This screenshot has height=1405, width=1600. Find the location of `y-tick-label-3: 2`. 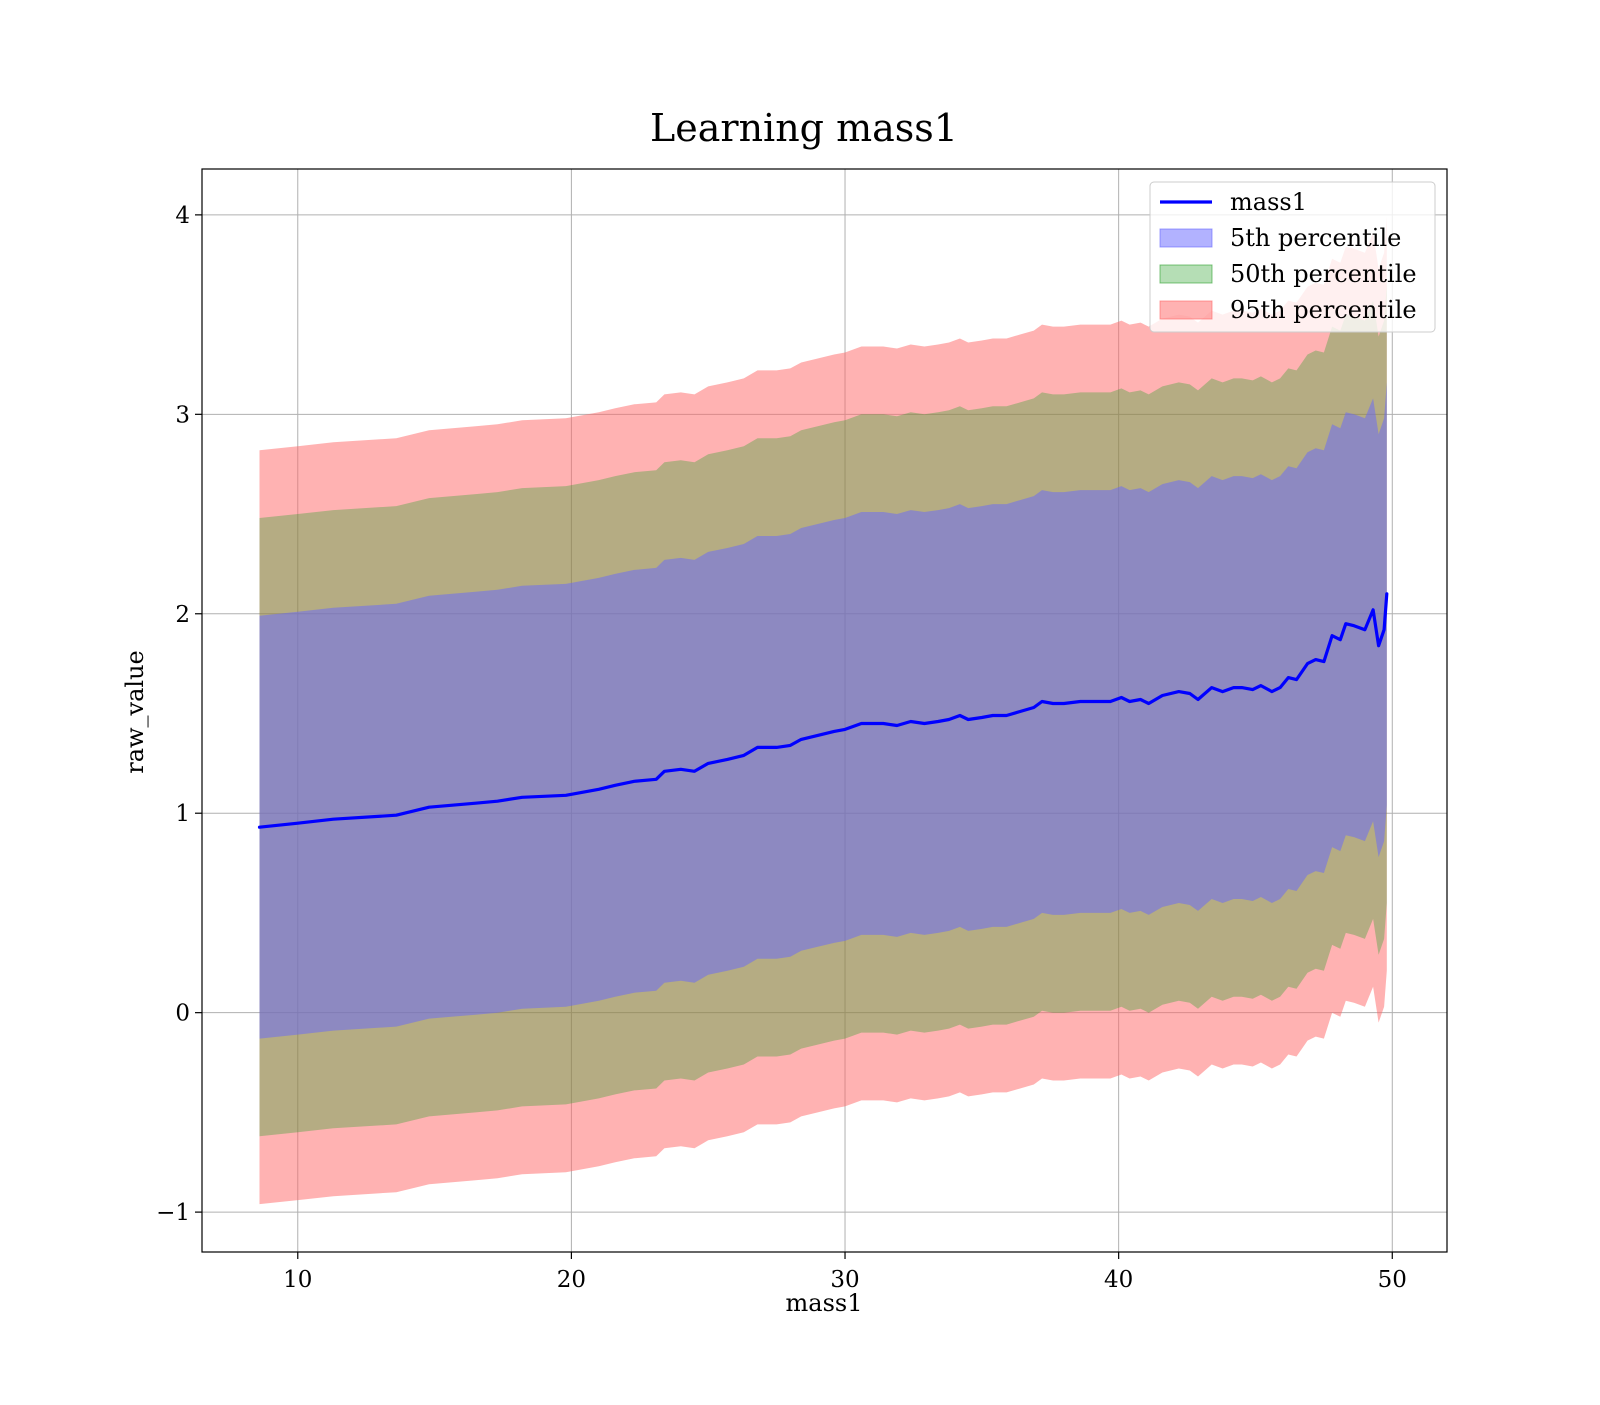

y-tick-label-3: 2 is located at coordinates (182, 615).